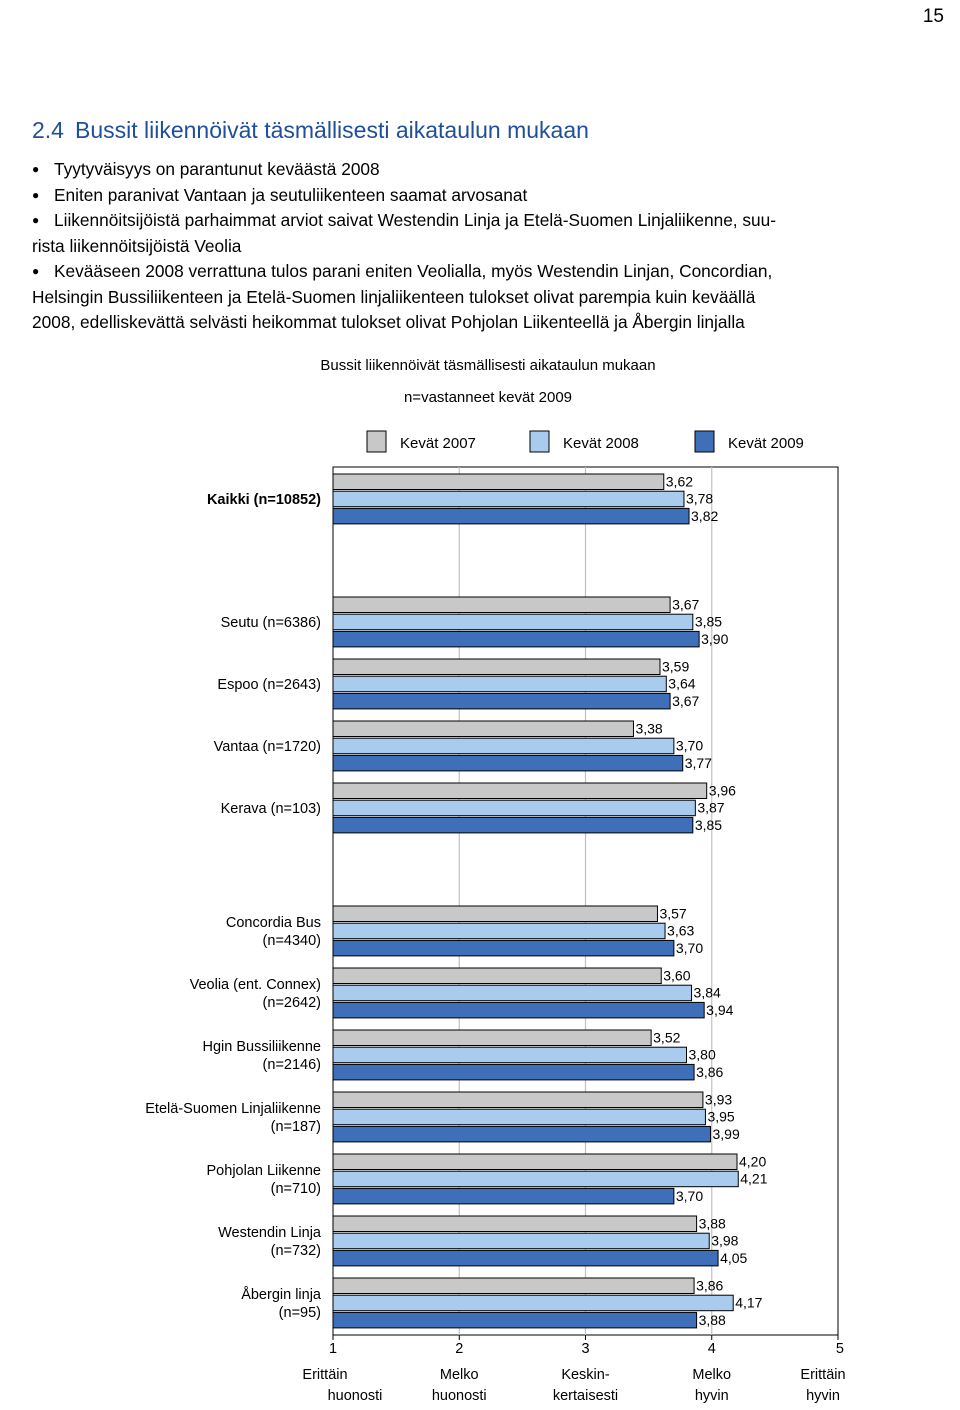 The width and height of the screenshot is (960, 1410). I want to click on category-label: Concordia Bus, so click(273, 923).